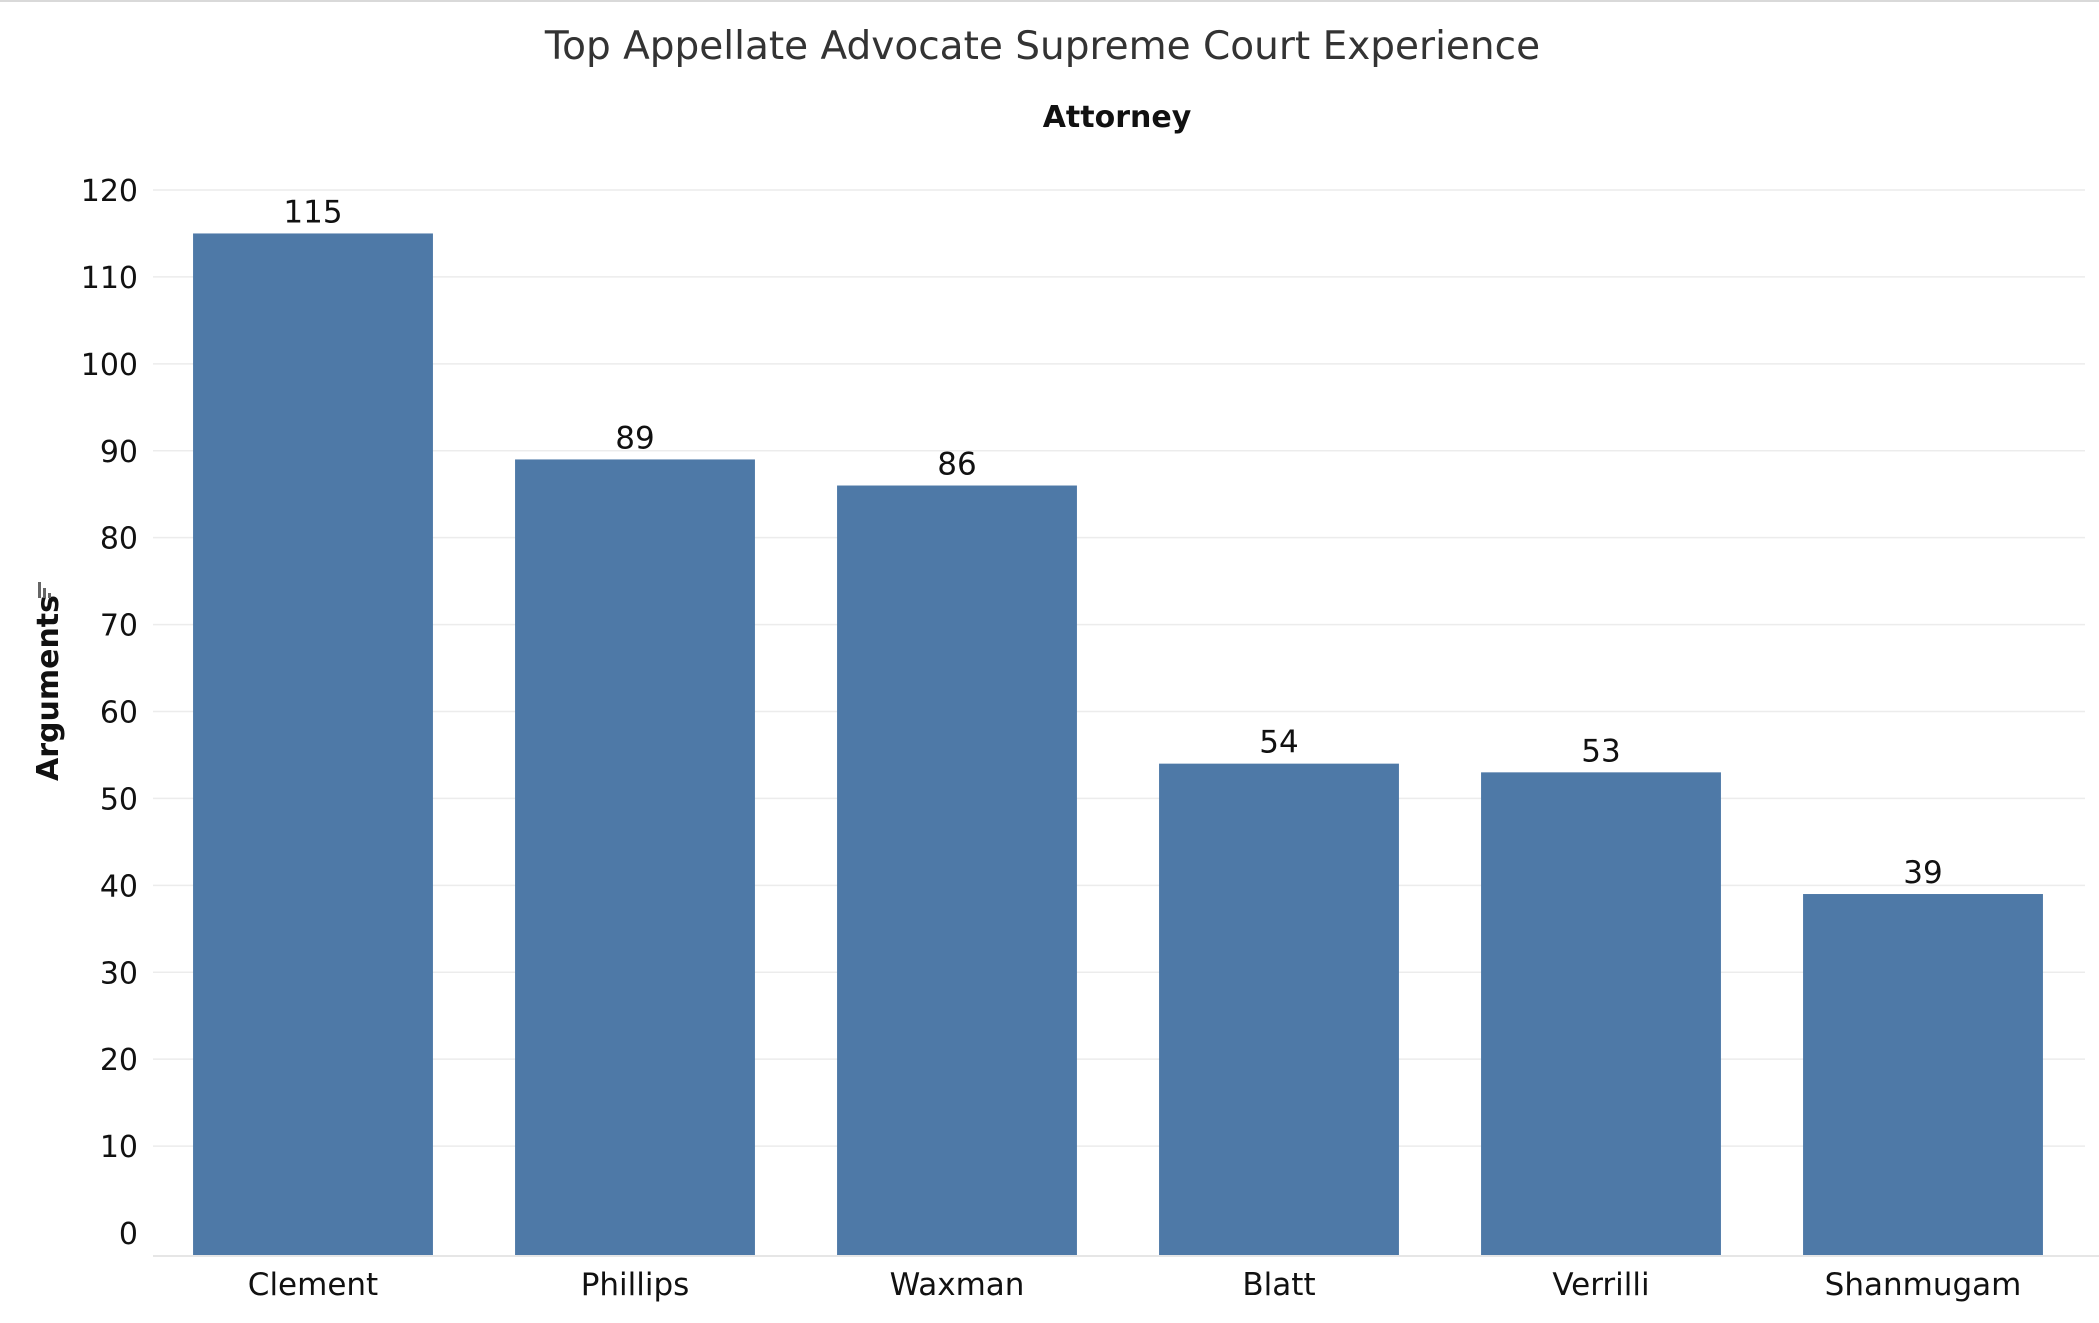 The width and height of the screenshot is (2099, 1323). I want to click on data-label-verrilli: 53, so click(1600, 751).